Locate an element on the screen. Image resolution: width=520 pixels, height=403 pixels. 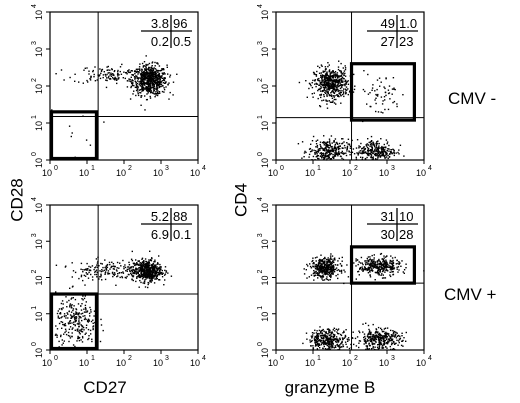
x-tick-exponent: 2 is located at coordinates (356, 168).